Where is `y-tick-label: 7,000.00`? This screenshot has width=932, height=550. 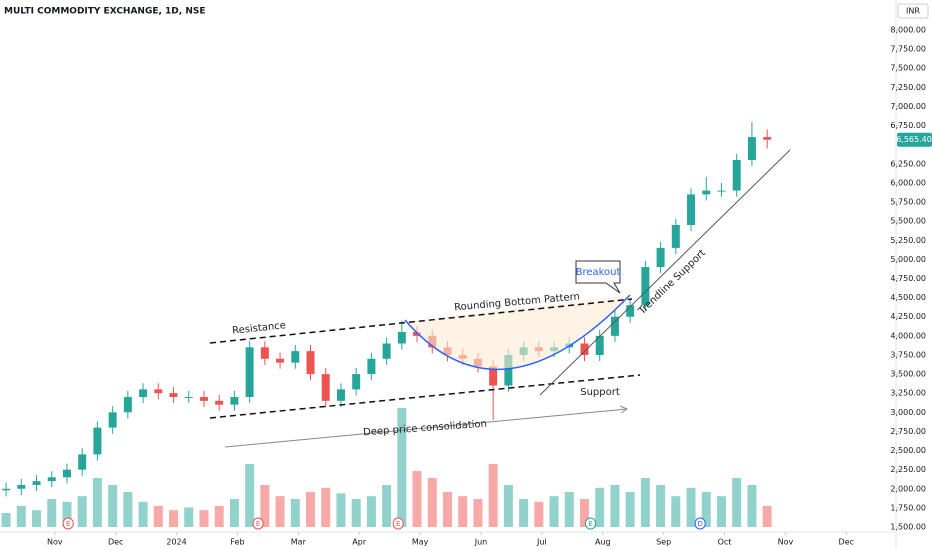
y-tick-label: 7,000.00 is located at coordinates (908, 106).